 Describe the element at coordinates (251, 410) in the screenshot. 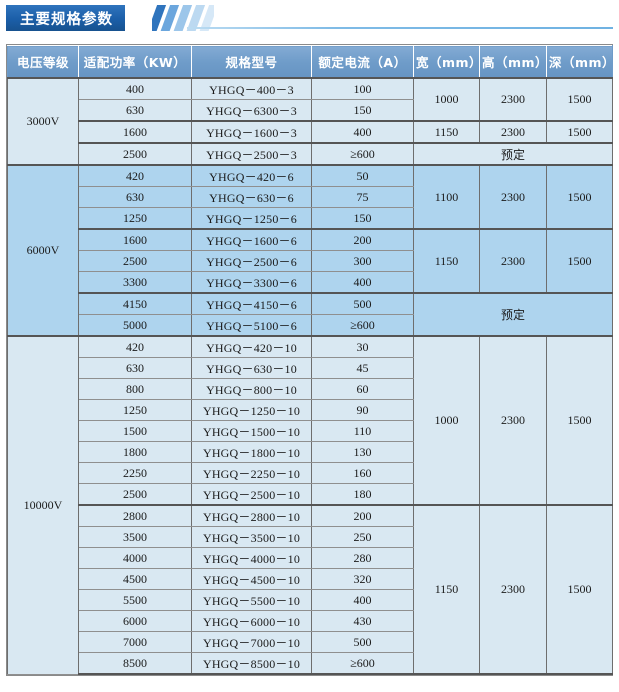

I see `cell-model: YHGQ－1250－10` at that location.